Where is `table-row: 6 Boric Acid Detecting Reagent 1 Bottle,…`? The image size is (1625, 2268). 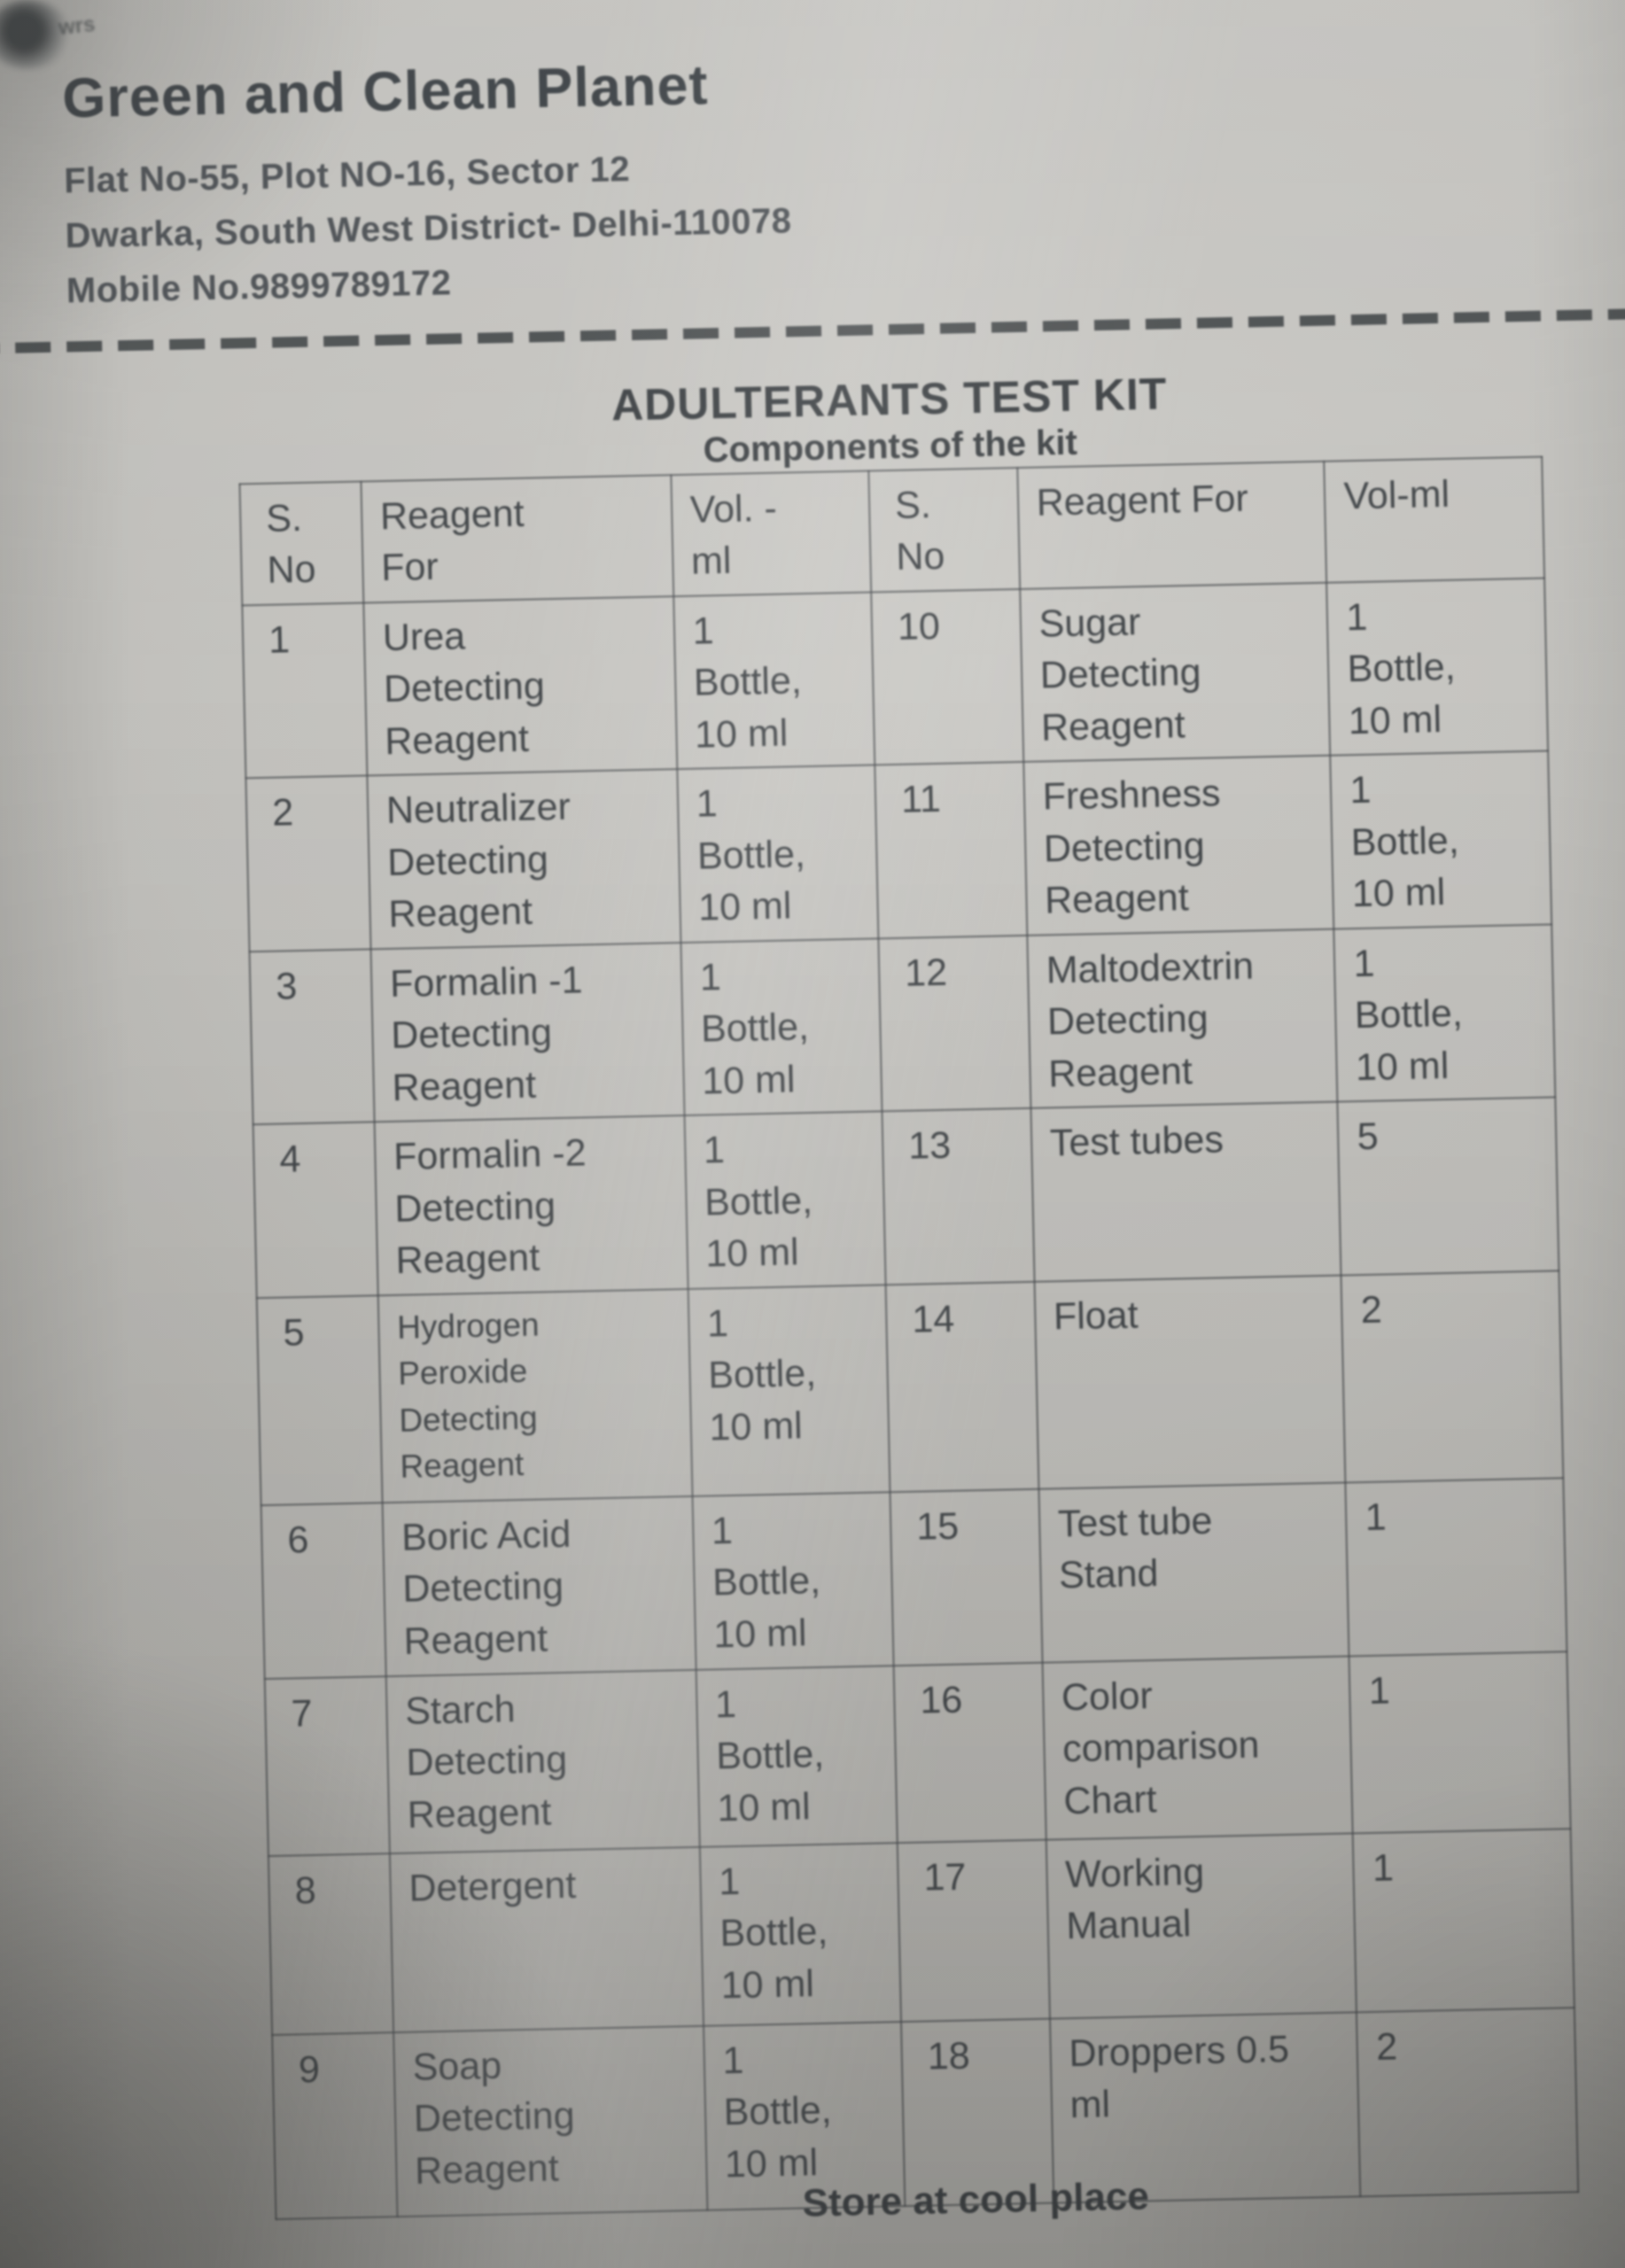 table-row: 6 Boric Acid Detecting Reagent 1 Bottle,… is located at coordinates (913, 1578).